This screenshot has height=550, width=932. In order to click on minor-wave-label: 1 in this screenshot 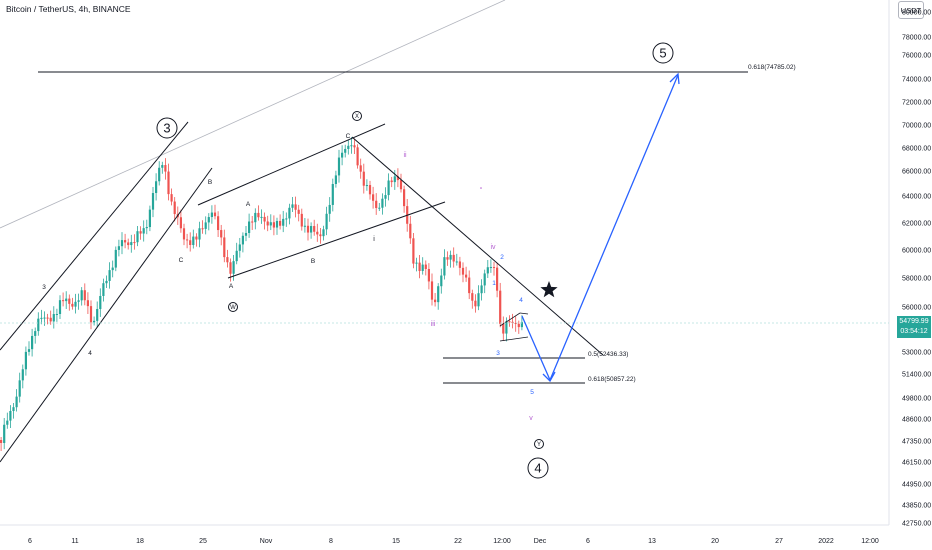, I will do `click(494, 283)`.